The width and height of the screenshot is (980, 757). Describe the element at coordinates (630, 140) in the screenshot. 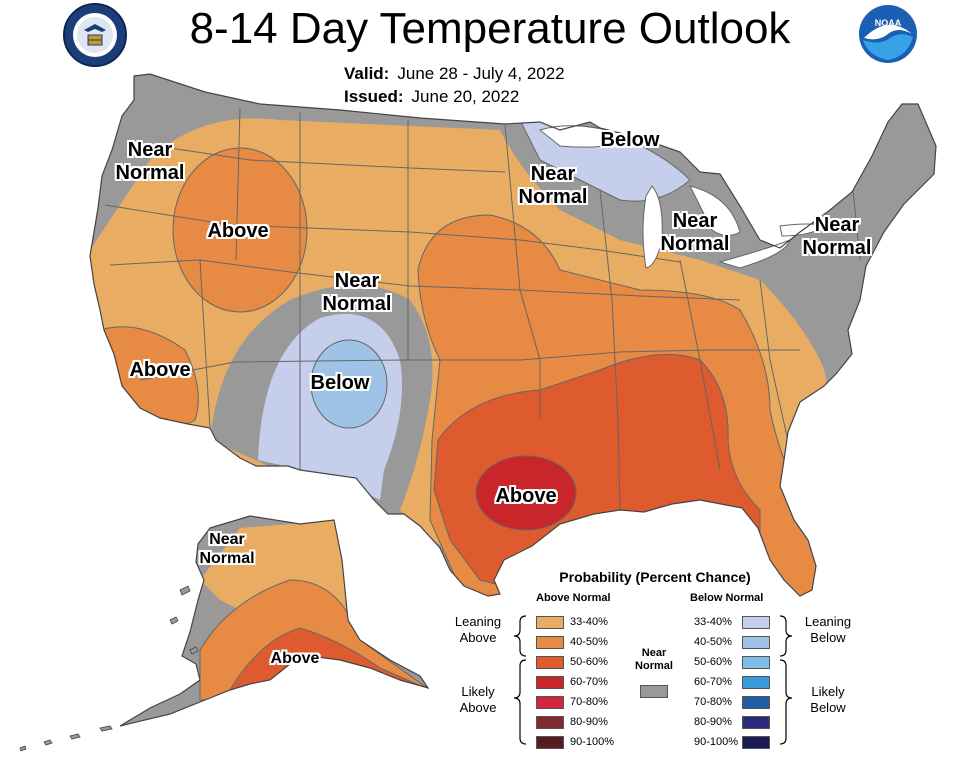

I see `label-gl-below: Below` at that location.